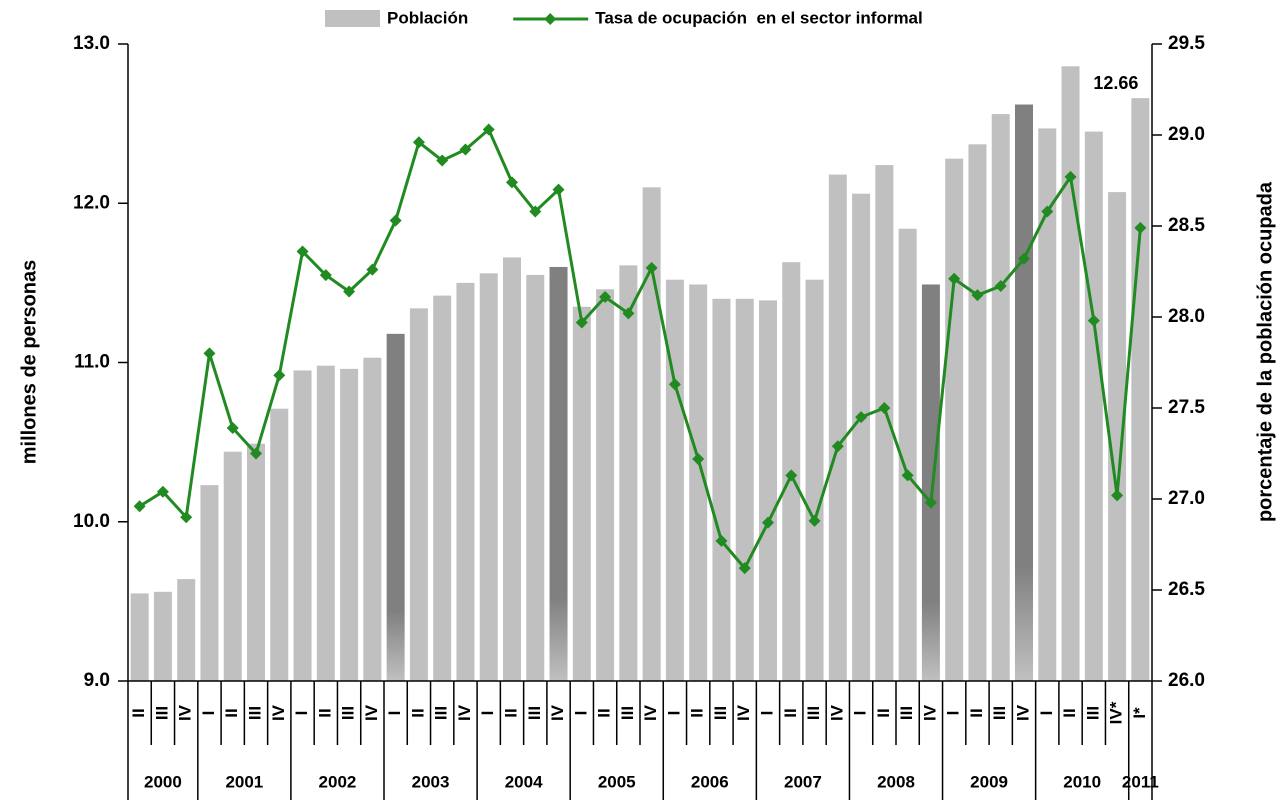 The height and width of the screenshot is (800, 1284). What do you see at coordinates (352, 18) in the screenshot?
I see `legend-swatch` at bounding box center [352, 18].